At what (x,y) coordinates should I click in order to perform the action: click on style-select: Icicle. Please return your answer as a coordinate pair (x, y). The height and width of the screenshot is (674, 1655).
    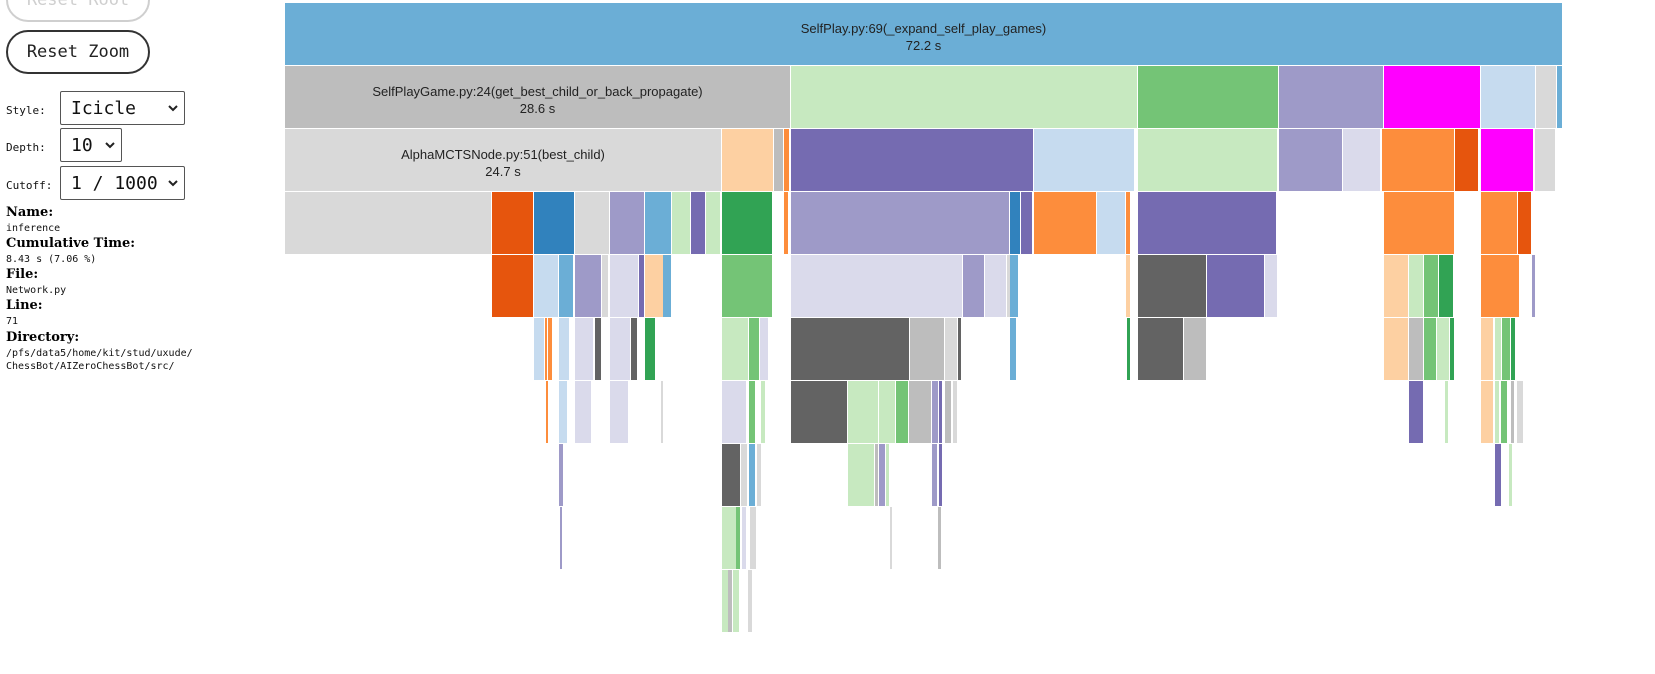
    Looking at the image, I should click on (122, 108).